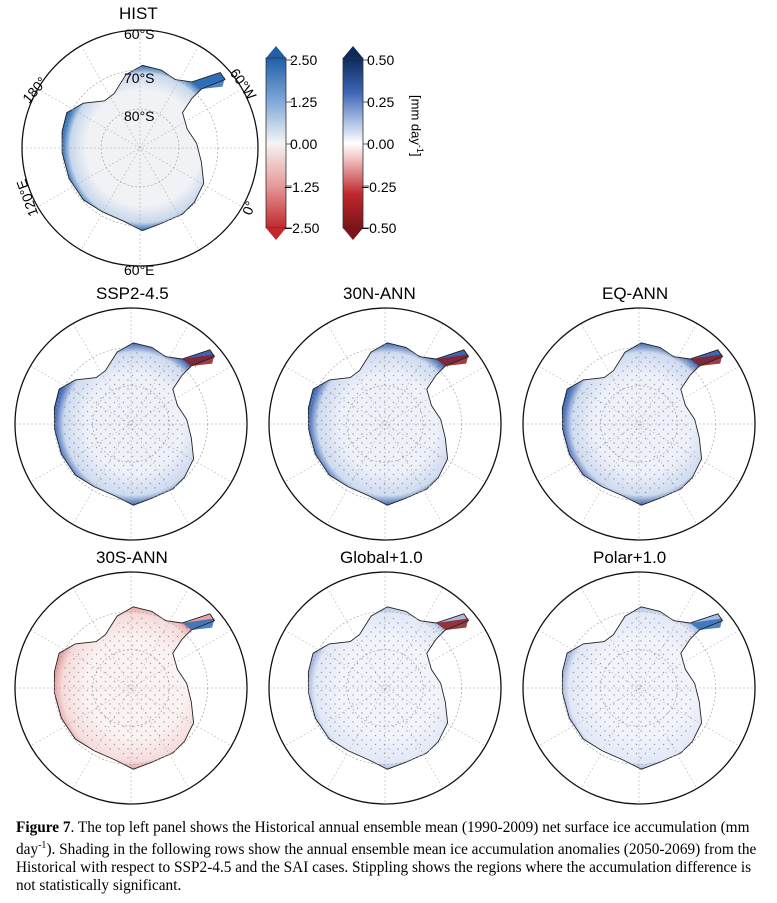 The width and height of the screenshot is (777, 903). I want to click on hist-label-60e: 60°E, so click(139, 270).